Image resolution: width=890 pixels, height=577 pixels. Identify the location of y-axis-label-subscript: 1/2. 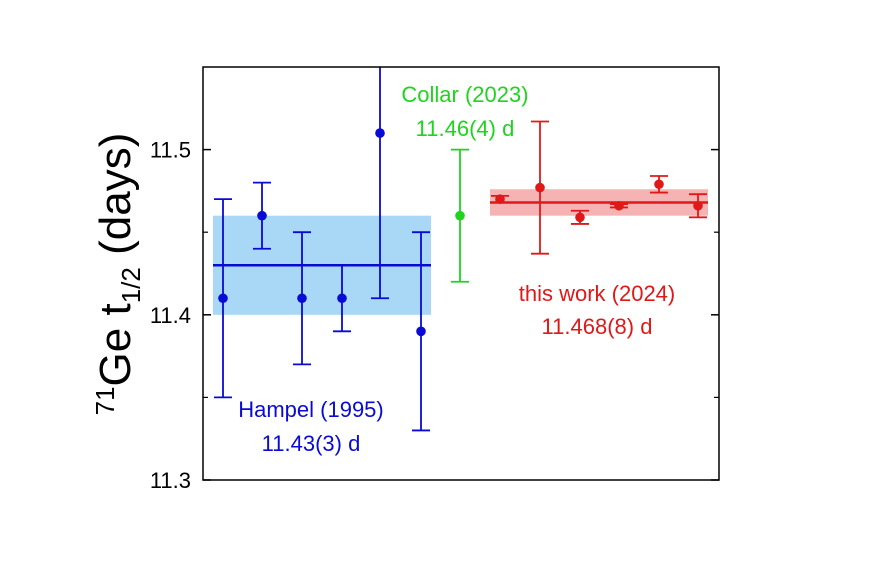
(131, 285).